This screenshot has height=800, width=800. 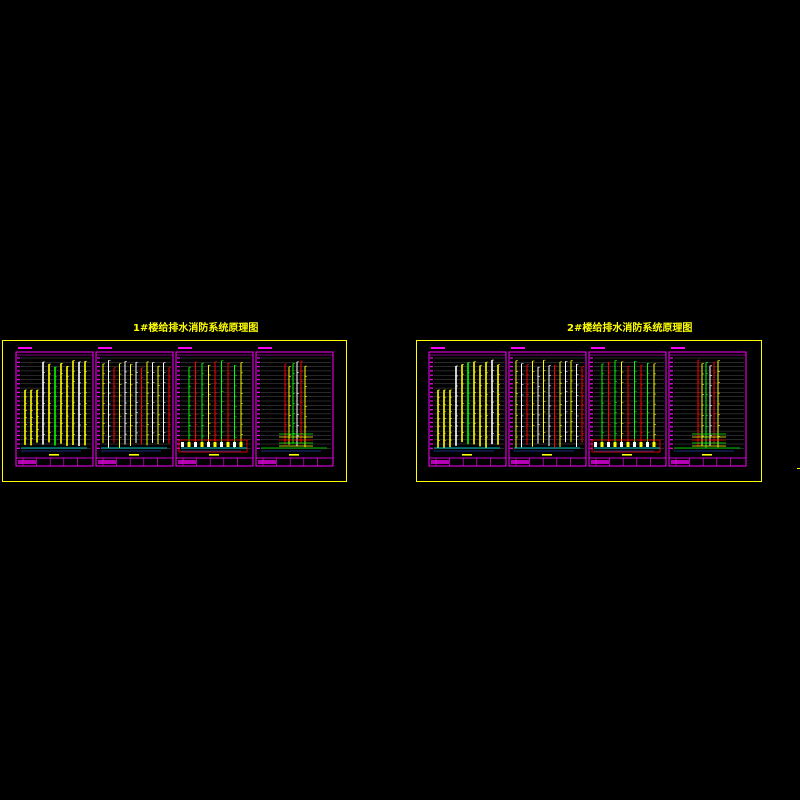 What do you see at coordinates (630, 328) in the screenshot?
I see `sheet-title-building-2: 2#楼给排水消防系统原理图` at bounding box center [630, 328].